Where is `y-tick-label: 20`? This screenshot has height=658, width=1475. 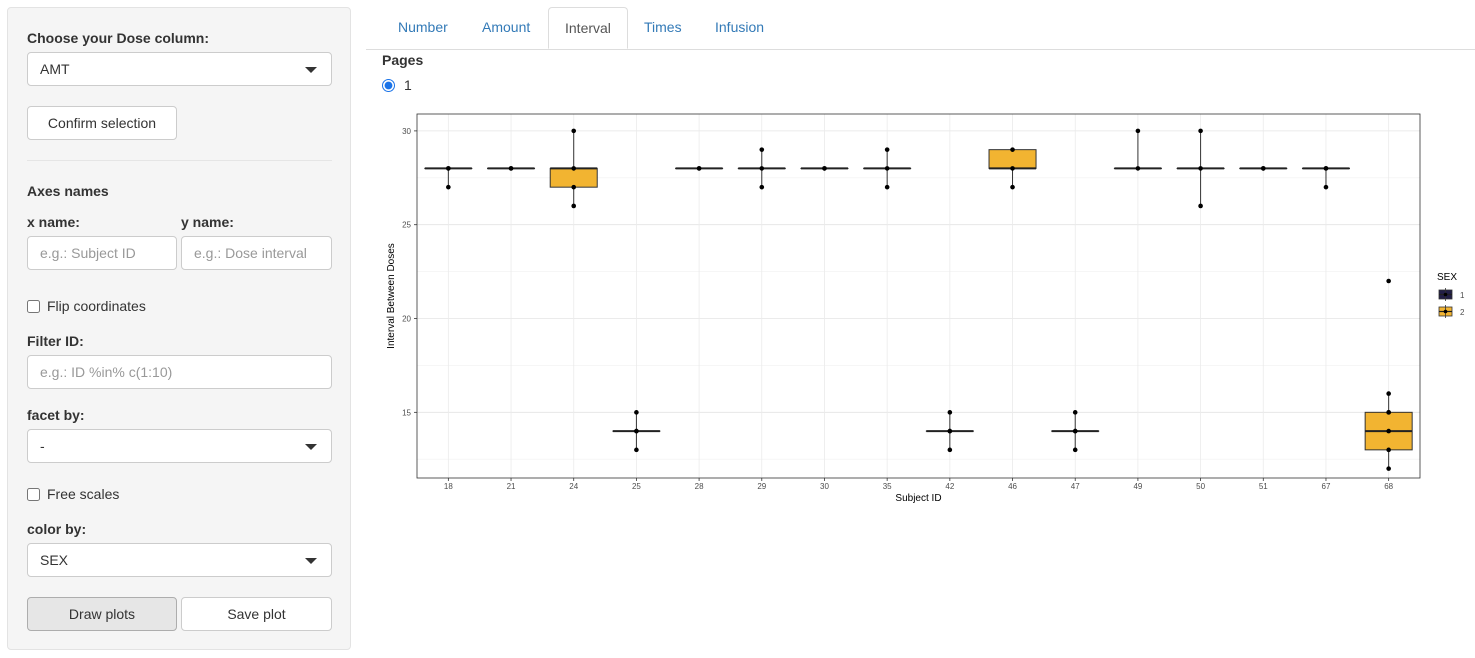 y-tick-label: 20 is located at coordinates (406, 319).